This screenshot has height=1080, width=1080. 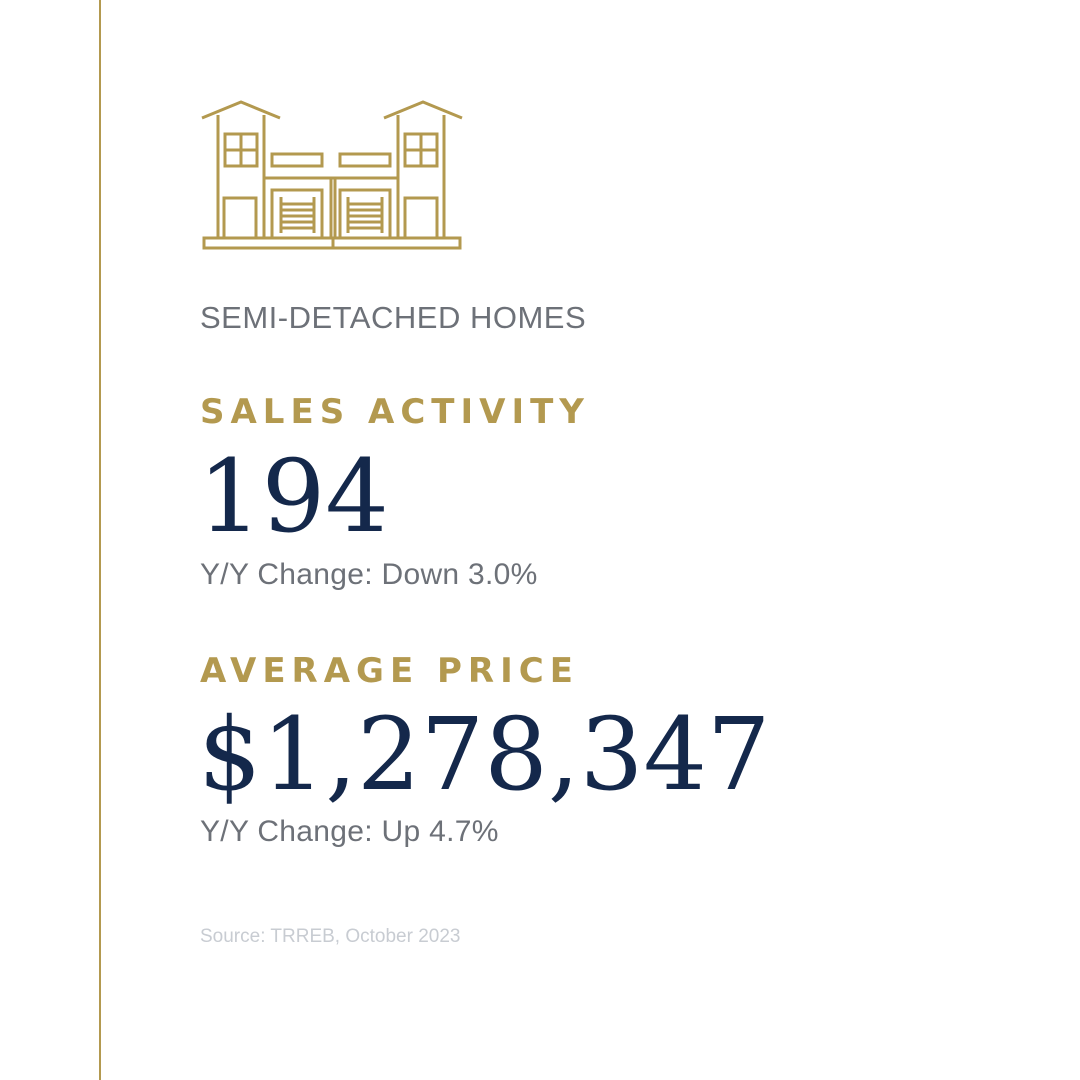 I want to click on category-title: SEMI-DETACHED HOMES, so click(x=393, y=317).